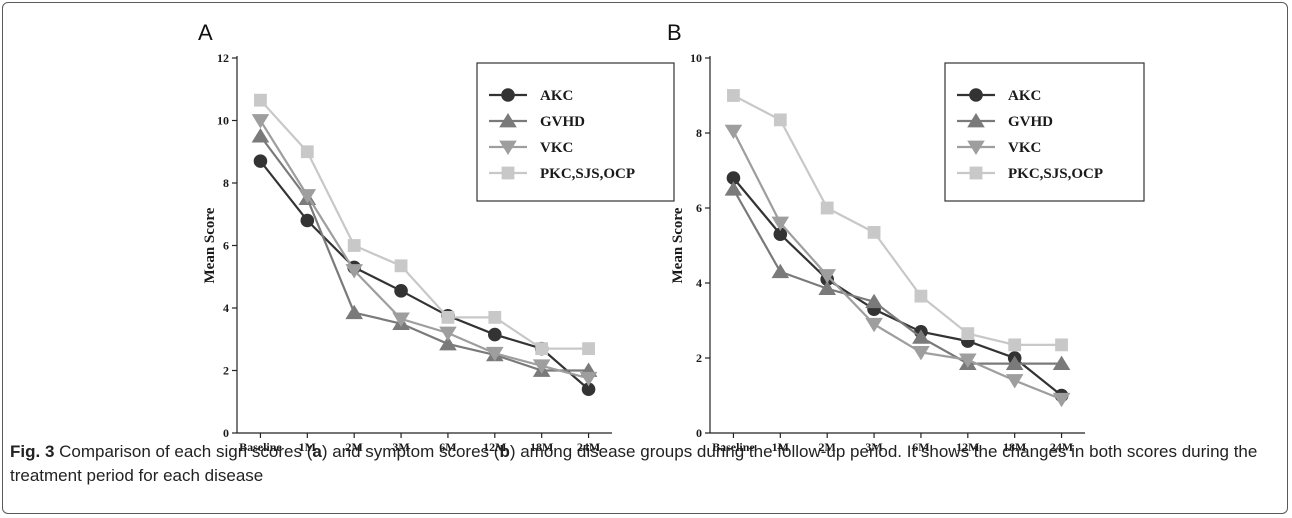  Describe the element at coordinates (410, 451) in the screenshot. I see `caption-text-2: ) and symptom scores (` at that location.